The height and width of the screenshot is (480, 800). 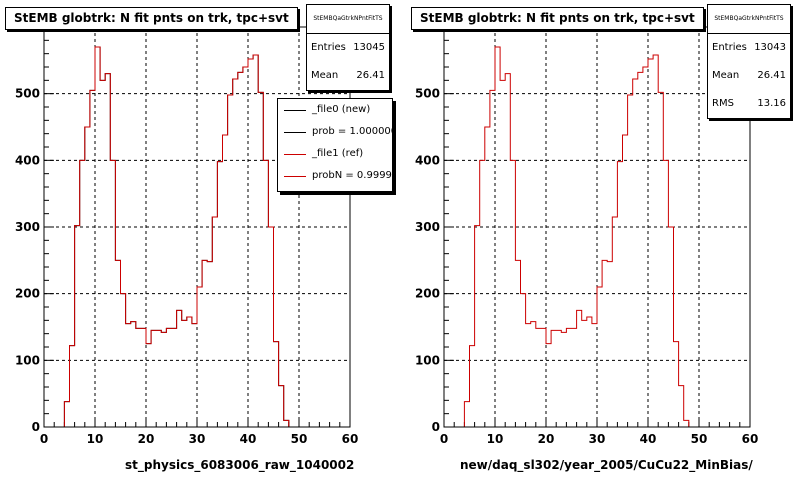 I want to click on legend-entry: probN = 0.999995, so click(x=335, y=176).